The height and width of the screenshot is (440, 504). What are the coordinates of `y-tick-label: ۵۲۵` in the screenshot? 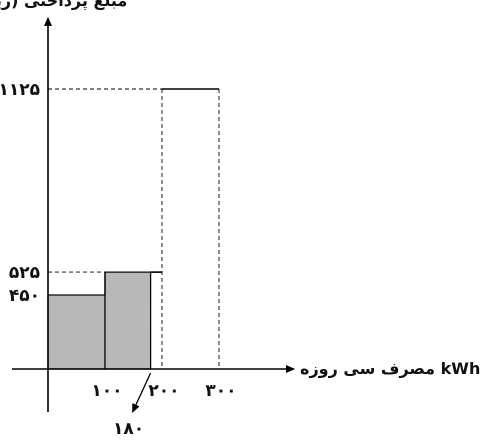 It's located at (24, 273).